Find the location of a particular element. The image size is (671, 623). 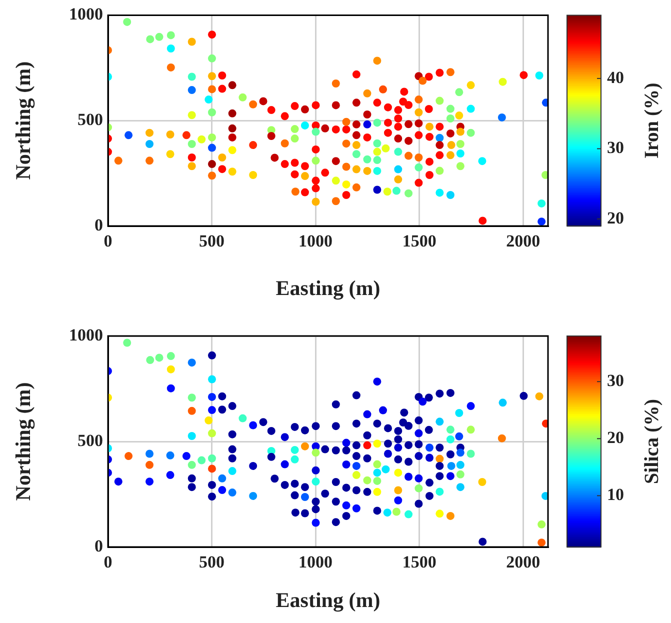

color-bar-label: 40 is located at coordinates (615, 77).